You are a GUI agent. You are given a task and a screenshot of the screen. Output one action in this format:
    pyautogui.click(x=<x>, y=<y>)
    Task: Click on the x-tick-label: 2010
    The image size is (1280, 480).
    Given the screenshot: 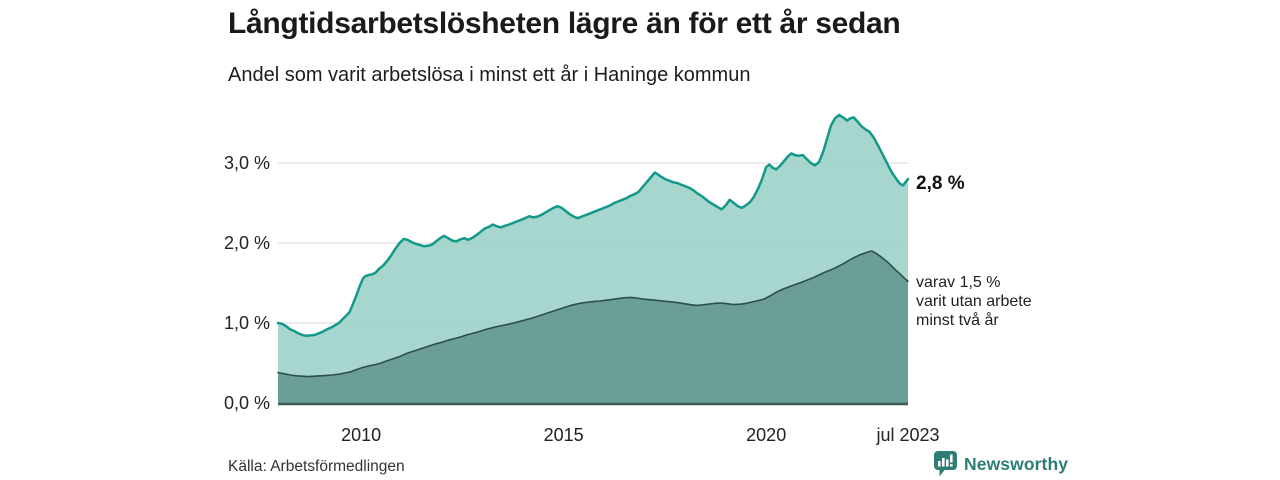 What is the action you would take?
    pyautogui.click(x=361, y=435)
    